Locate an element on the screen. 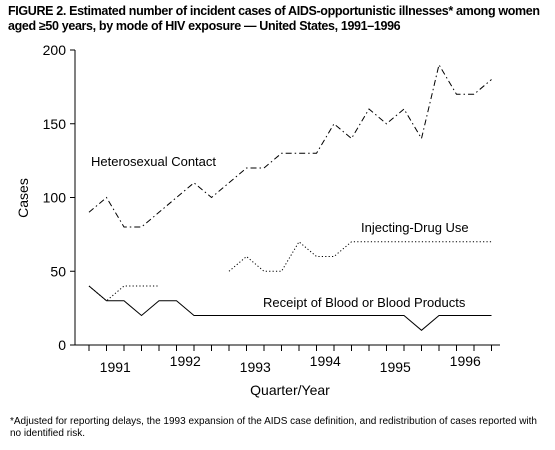 The image size is (555, 450). series-line-receipt-of-blood-or-blood-products is located at coordinates (290, 308).